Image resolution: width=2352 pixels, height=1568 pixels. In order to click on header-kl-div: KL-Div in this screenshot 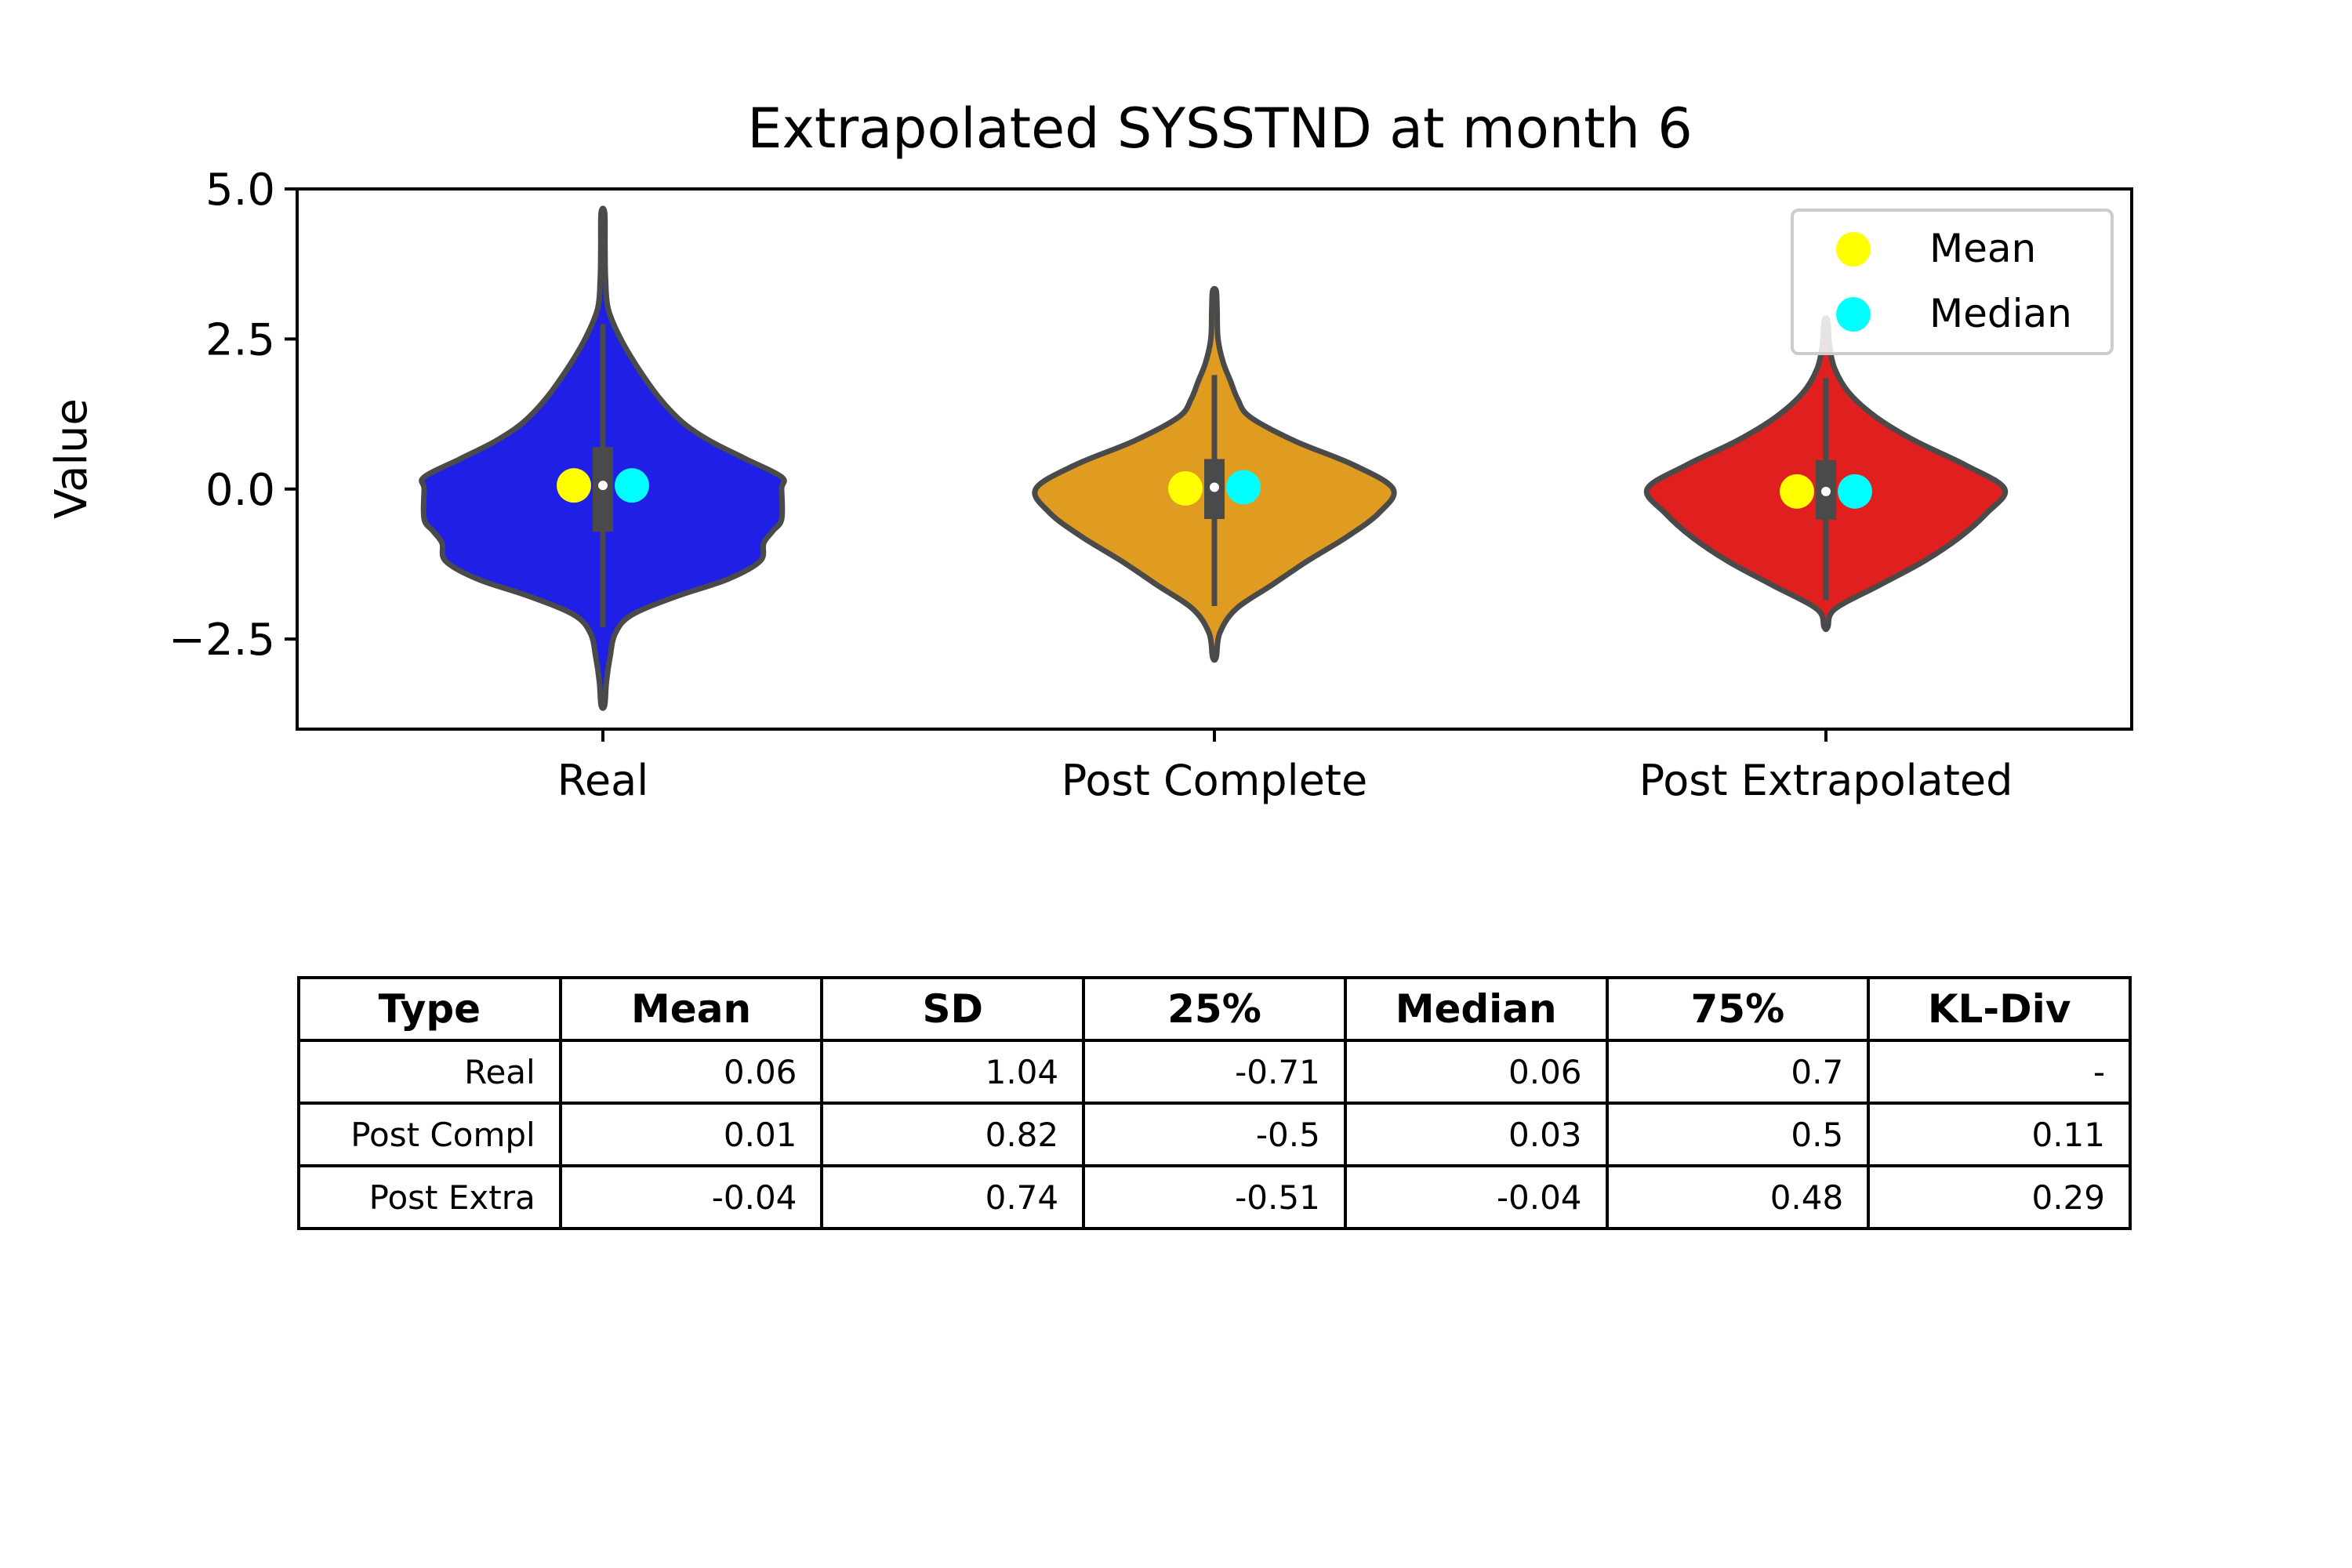, I will do `click(2000, 1009)`.